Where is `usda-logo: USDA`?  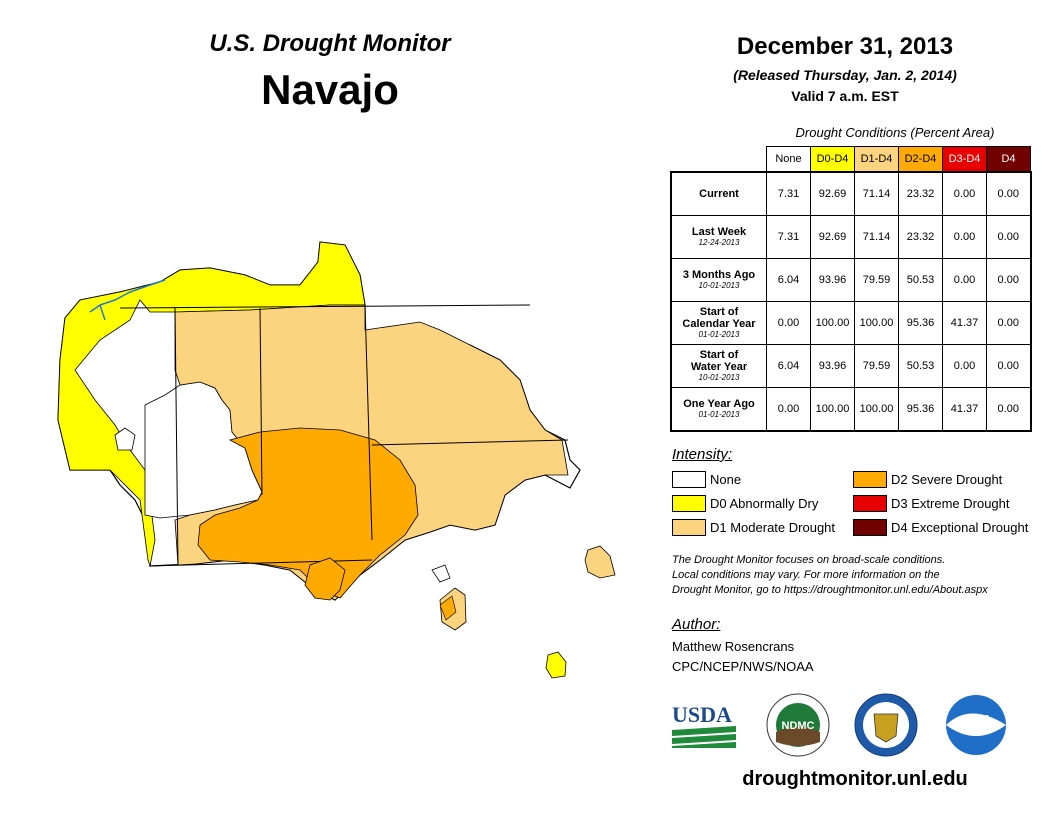 usda-logo: USDA is located at coordinates (704, 725).